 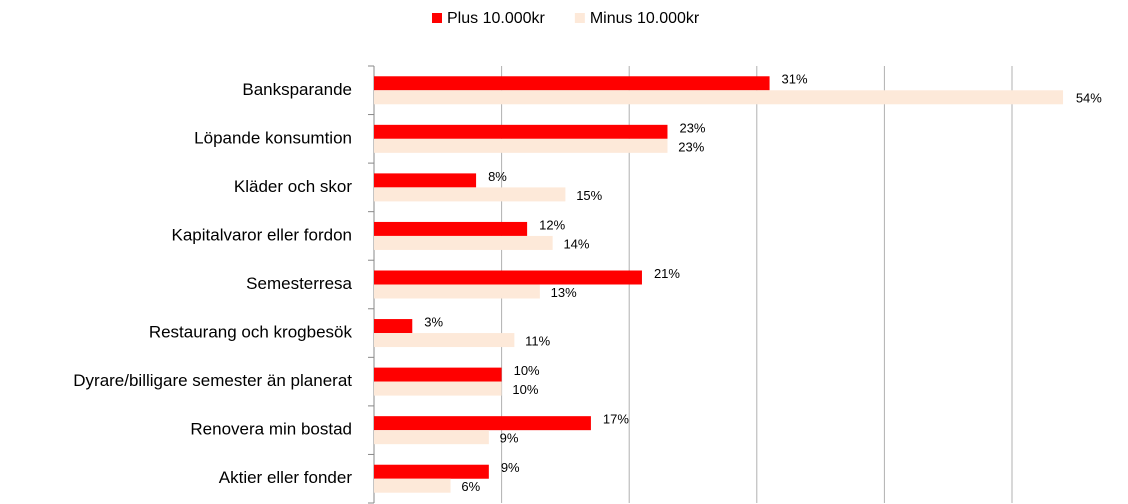 What do you see at coordinates (299, 283) in the screenshot?
I see `category-label: Semesterresa` at bounding box center [299, 283].